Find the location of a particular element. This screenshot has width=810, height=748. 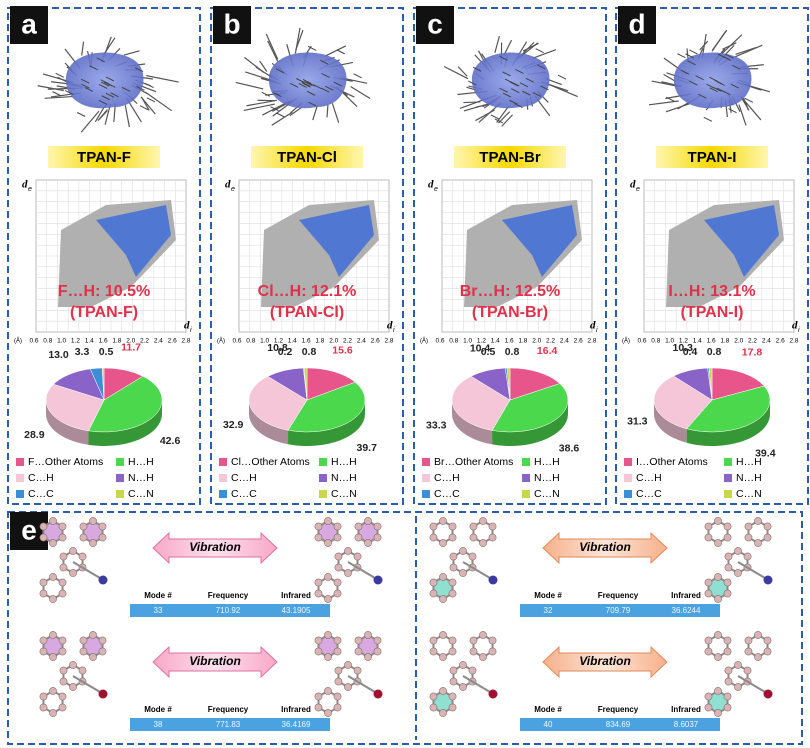

legend-label: H…H is located at coordinates (141, 462).